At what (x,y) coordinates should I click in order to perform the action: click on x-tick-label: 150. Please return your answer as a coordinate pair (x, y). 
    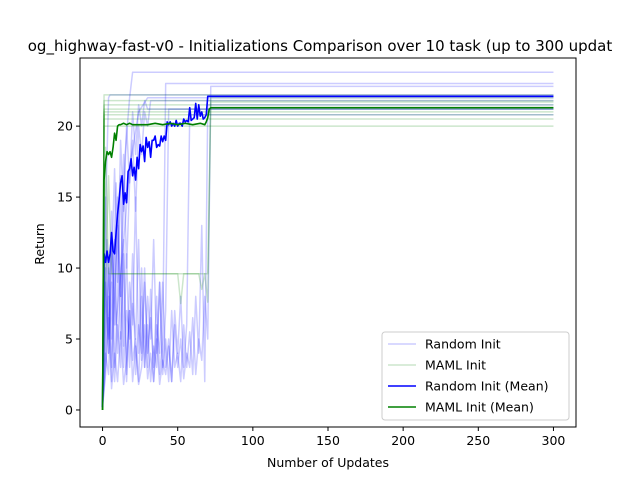
    Looking at the image, I should click on (328, 440).